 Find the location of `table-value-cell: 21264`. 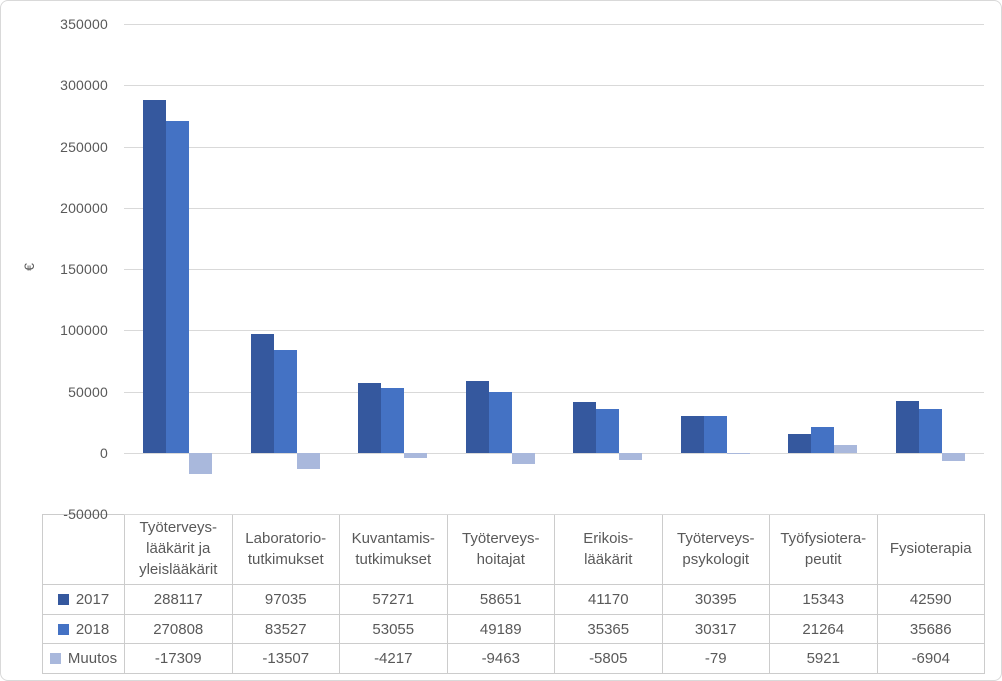

table-value-cell: 21264 is located at coordinates (823, 629).